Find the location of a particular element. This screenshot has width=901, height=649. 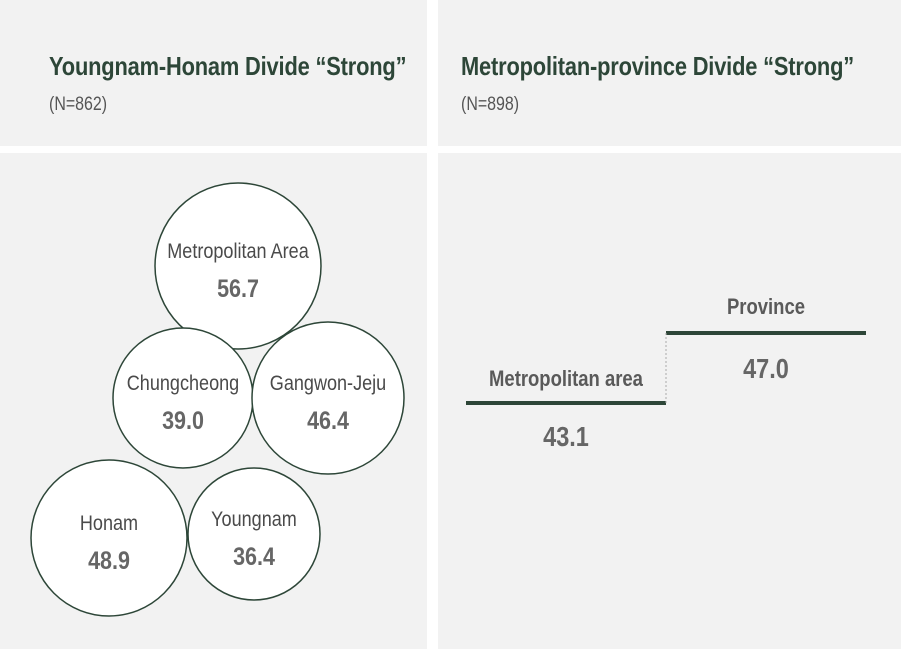

bubble-chungcheong: Chungcheong 39.0 is located at coordinates (183, 398).